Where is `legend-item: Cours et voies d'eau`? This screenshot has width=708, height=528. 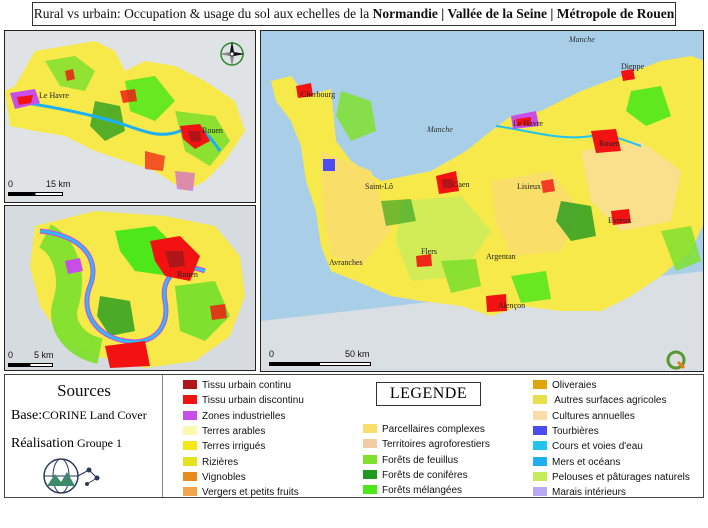
legend-item: Cours et voies d'eau is located at coordinates (588, 446).